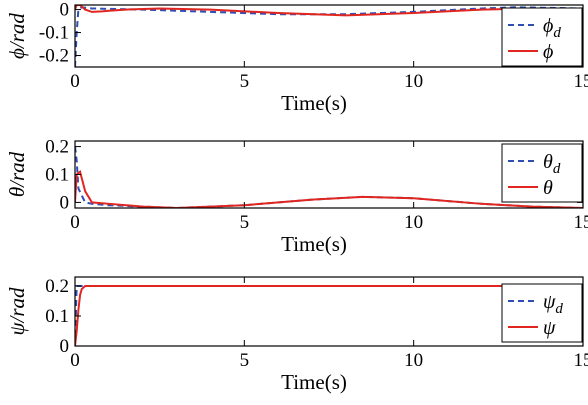  Describe the element at coordinates (54, 33) in the screenshot. I see `y-tick-label: -0.1` at that location.